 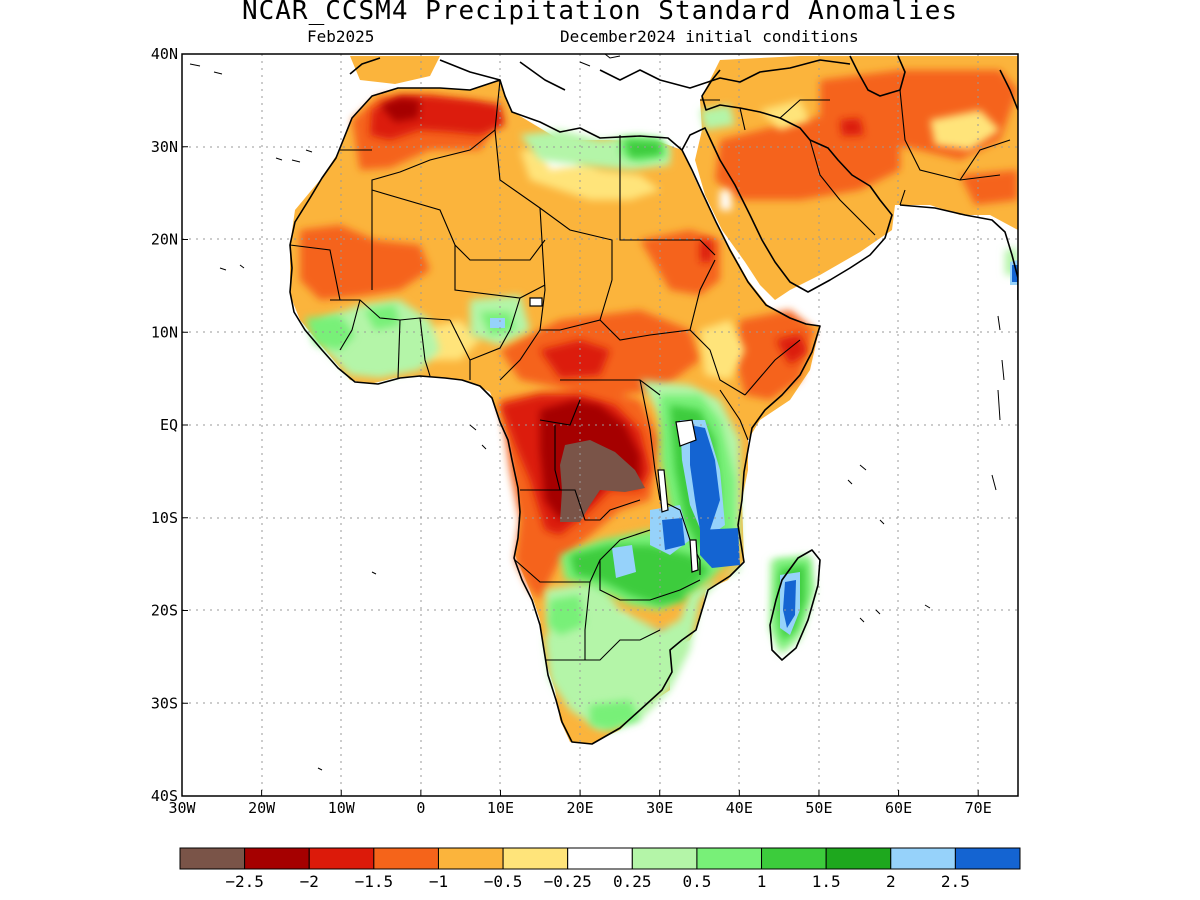 I want to click on forecast-month: Feb2025, so click(x=341, y=36).